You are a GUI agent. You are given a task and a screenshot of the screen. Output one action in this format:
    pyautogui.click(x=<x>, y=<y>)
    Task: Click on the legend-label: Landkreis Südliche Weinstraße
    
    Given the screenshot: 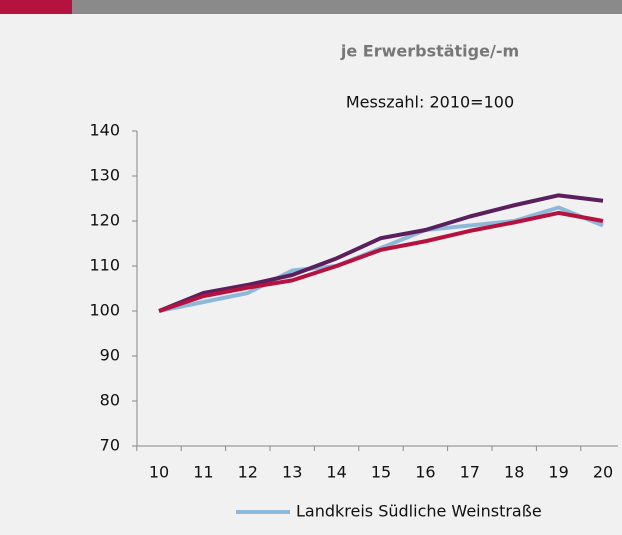 What is the action you would take?
    pyautogui.click(x=419, y=511)
    